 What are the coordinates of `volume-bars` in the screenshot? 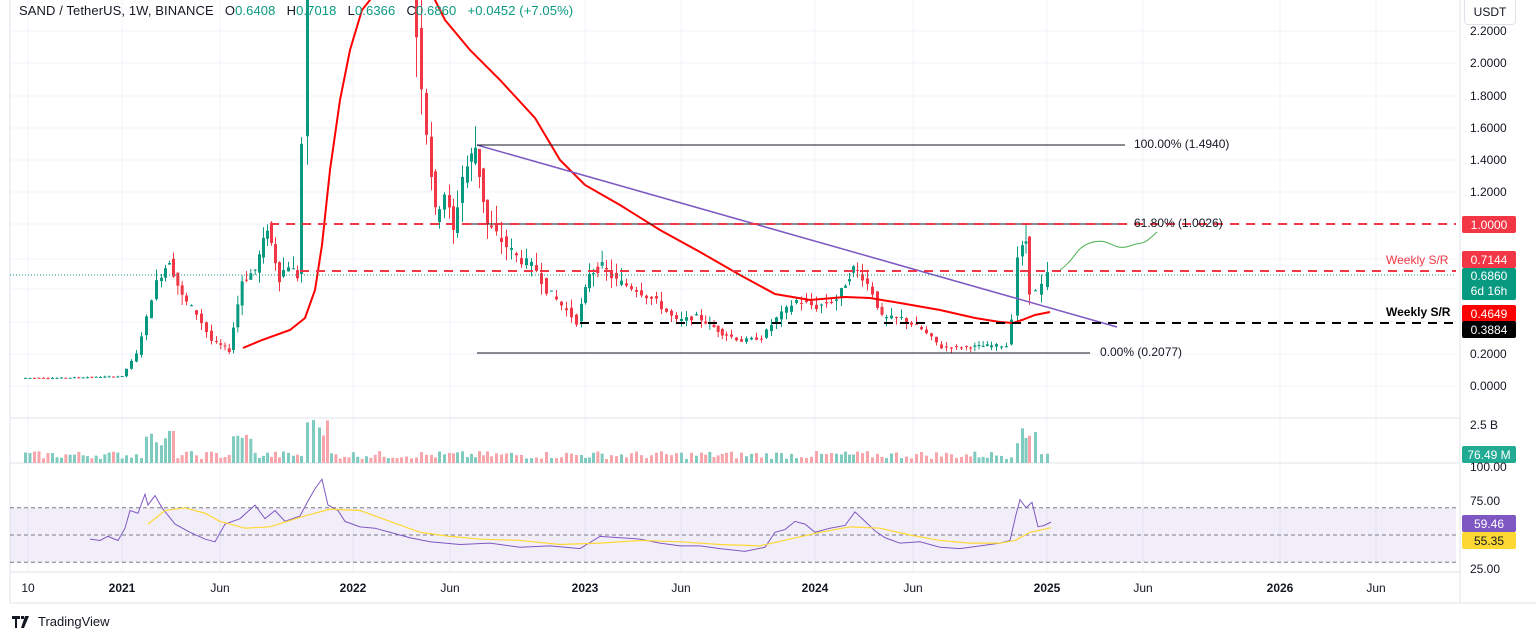 It's located at (536, 441).